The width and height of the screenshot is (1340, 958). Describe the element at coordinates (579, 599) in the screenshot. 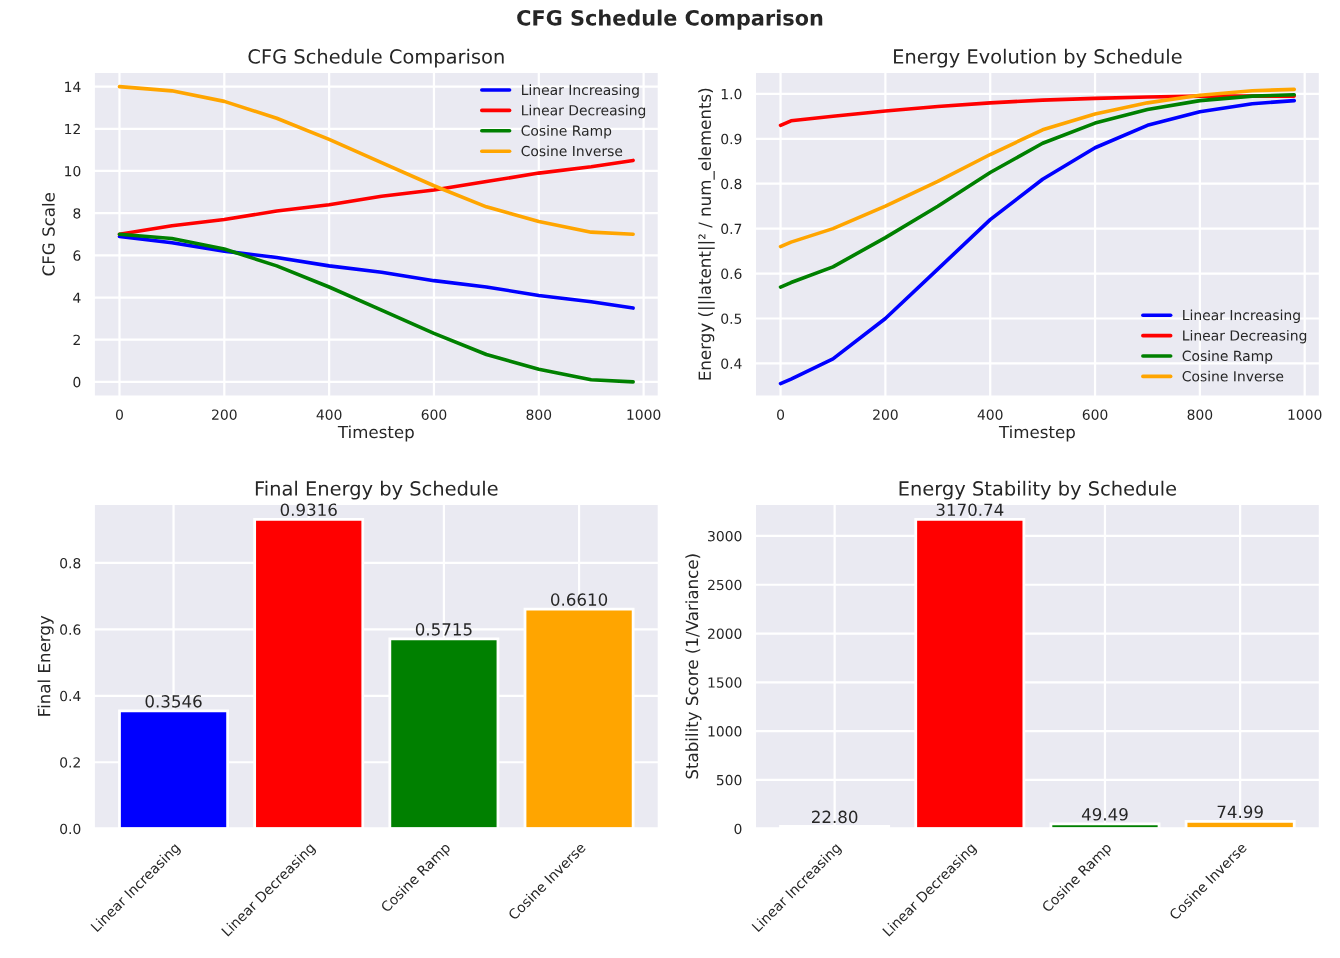

I see `data-label: 0.6610` at that location.